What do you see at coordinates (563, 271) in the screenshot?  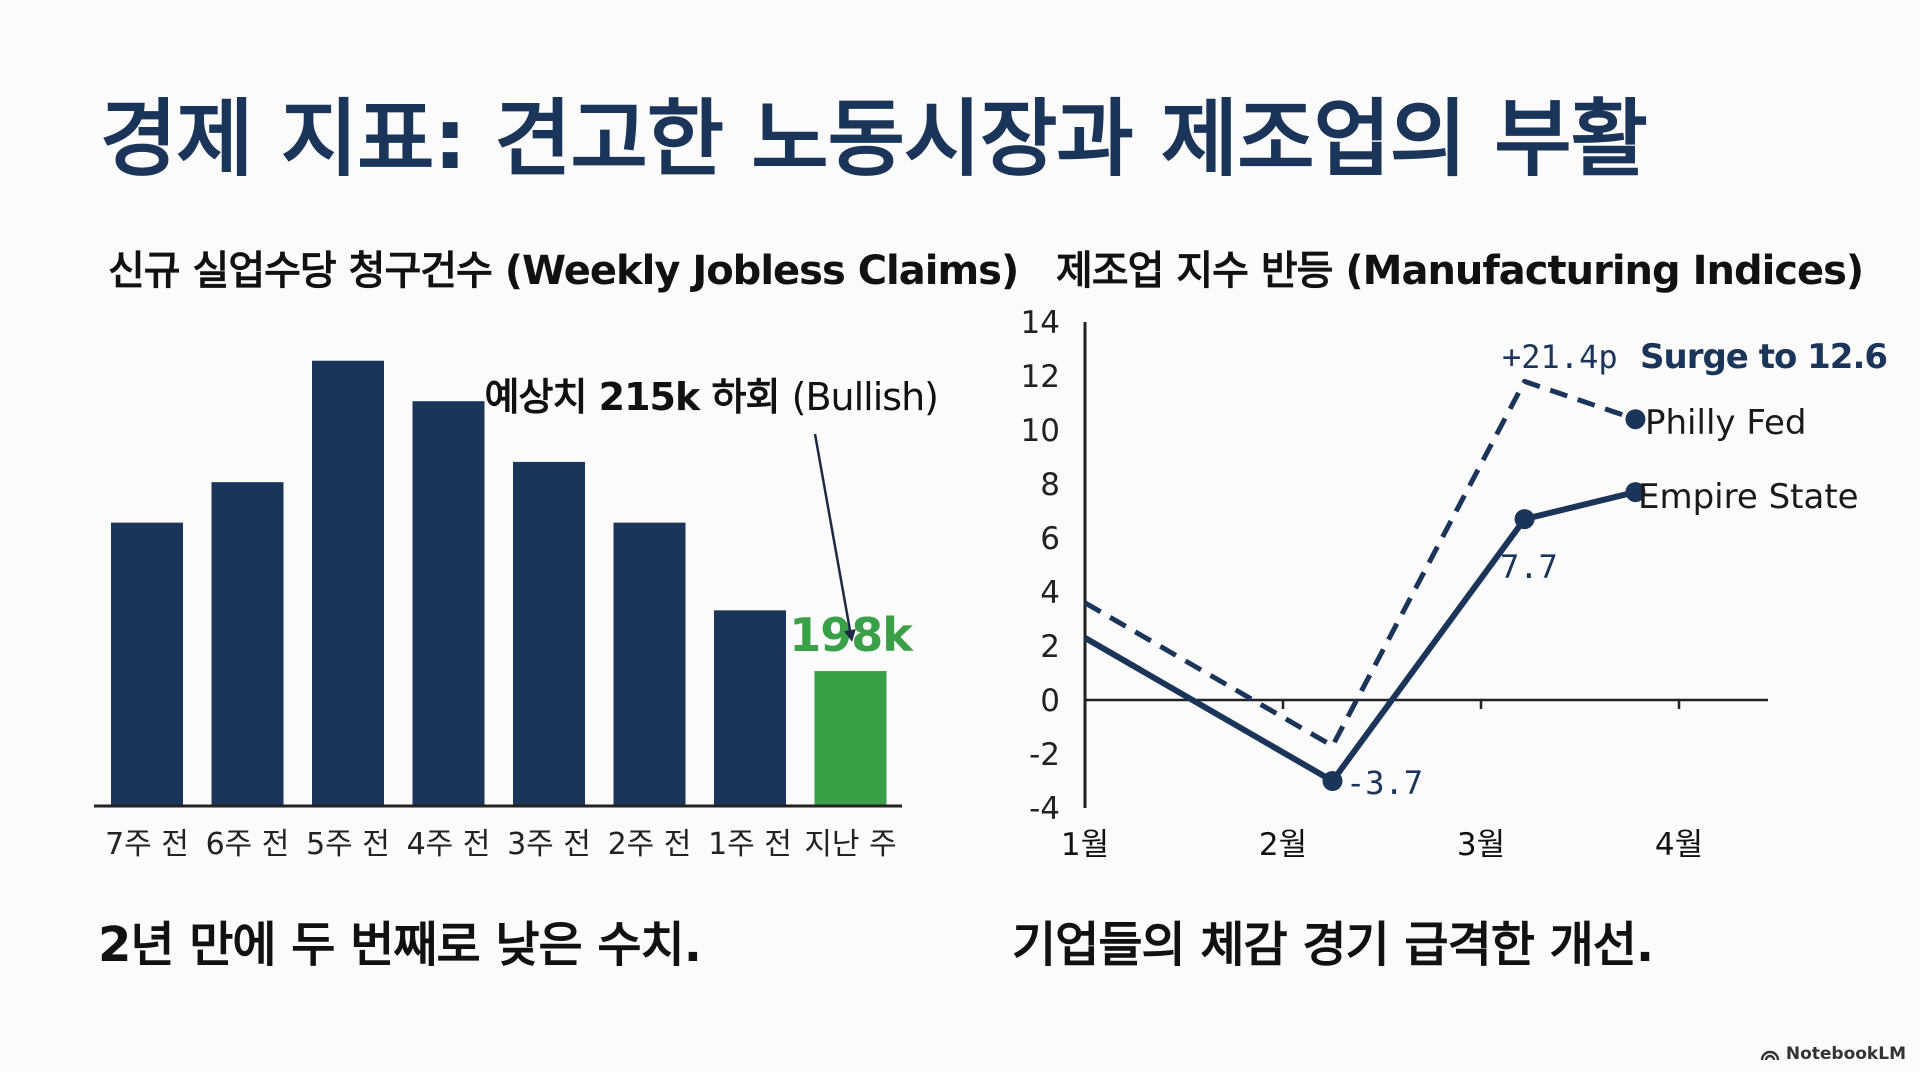 I see `jobless-chart-title: 신규 실업수당 청구건수 (Weekly Jobless Claims)` at bounding box center [563, 271].